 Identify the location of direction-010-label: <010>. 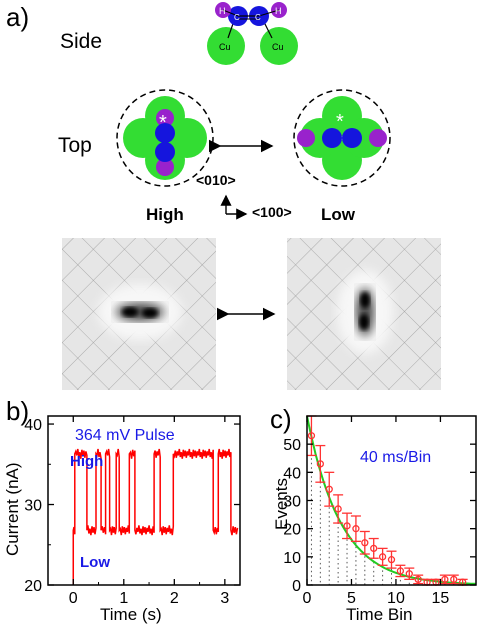
(216, 180).